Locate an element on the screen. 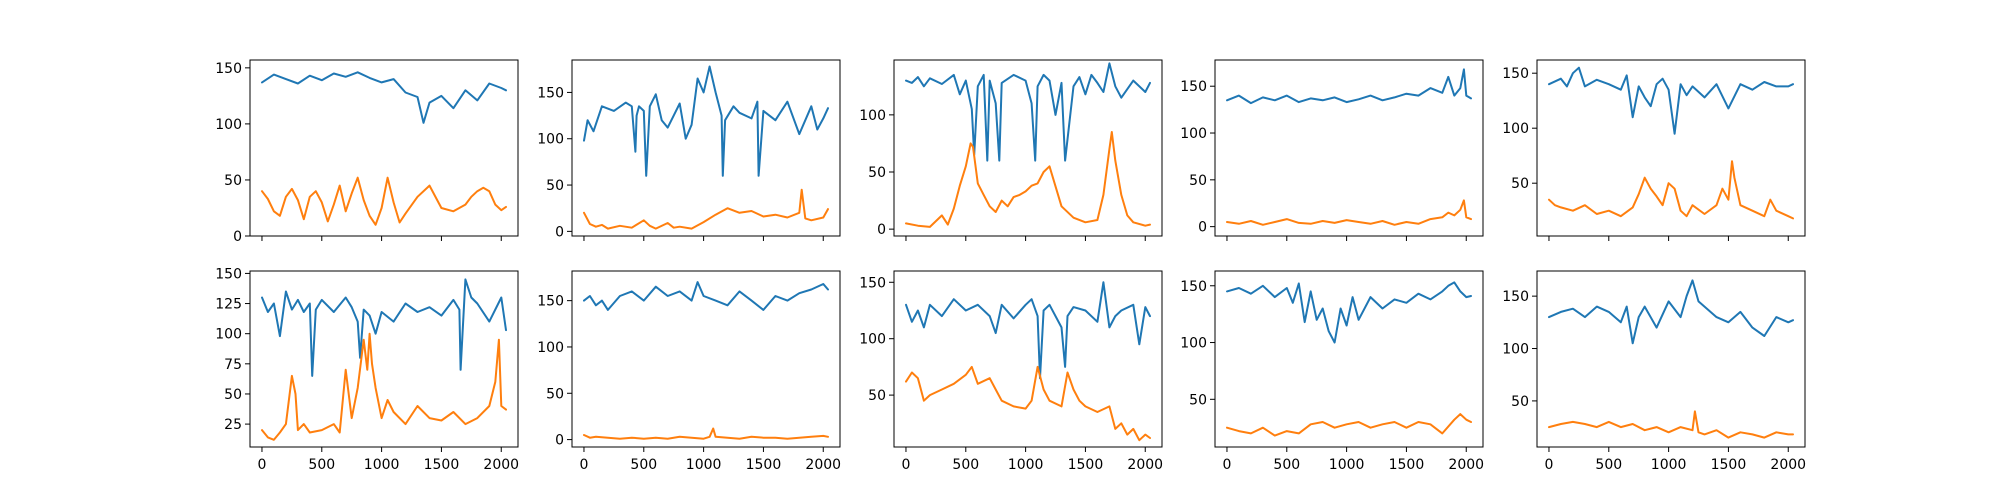 Image resolution: width=2000 pixels, height=500 pixels. subplot-1-1: 0 50 100 150 is located at coordinates (367, 152).